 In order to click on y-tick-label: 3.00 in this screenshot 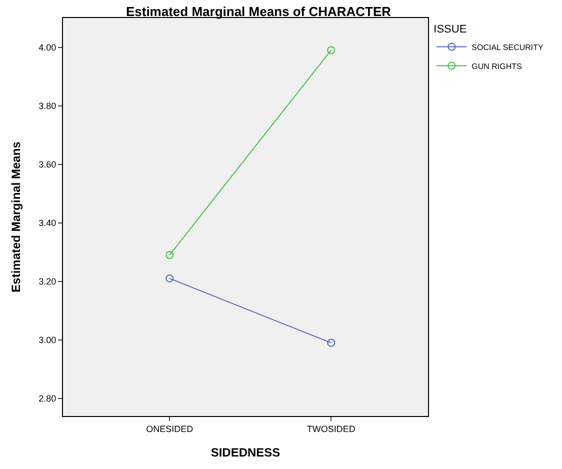, I will do `click(47, 340)`.